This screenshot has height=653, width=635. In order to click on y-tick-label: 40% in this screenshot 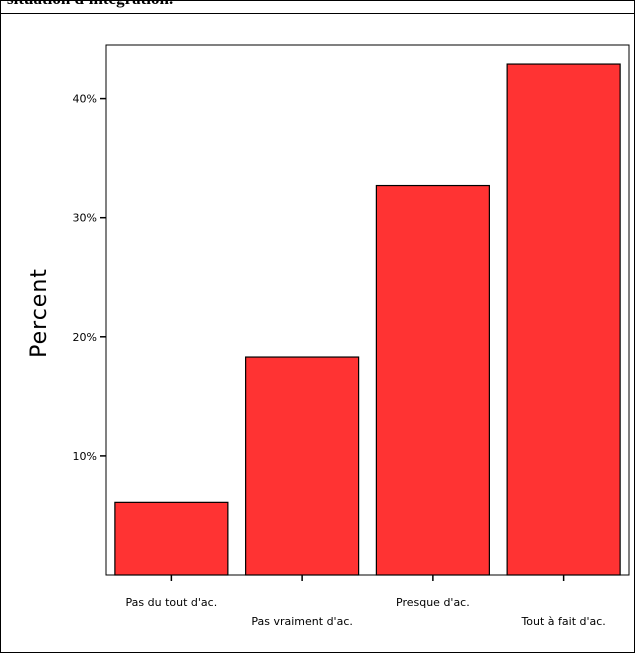, I will do `click(85, 99)`.